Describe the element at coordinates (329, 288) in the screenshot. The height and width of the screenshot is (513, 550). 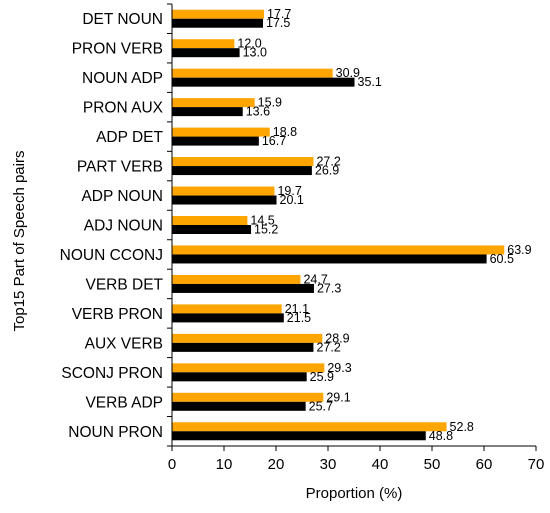
I see `data-label: 27.3` at that location.